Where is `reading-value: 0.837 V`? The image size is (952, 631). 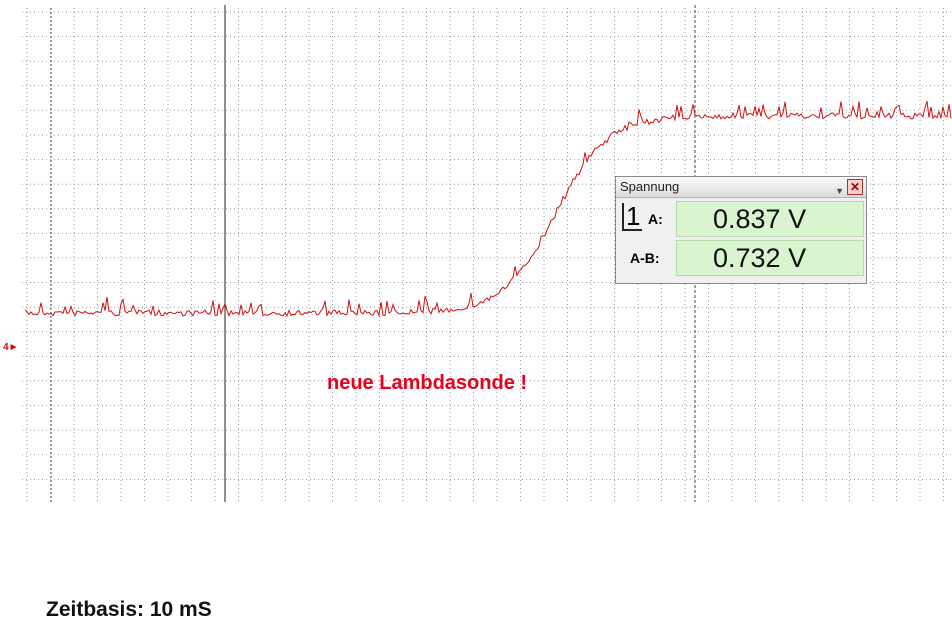
reading-value: 0.837 V is located at coordinates (770, 219).